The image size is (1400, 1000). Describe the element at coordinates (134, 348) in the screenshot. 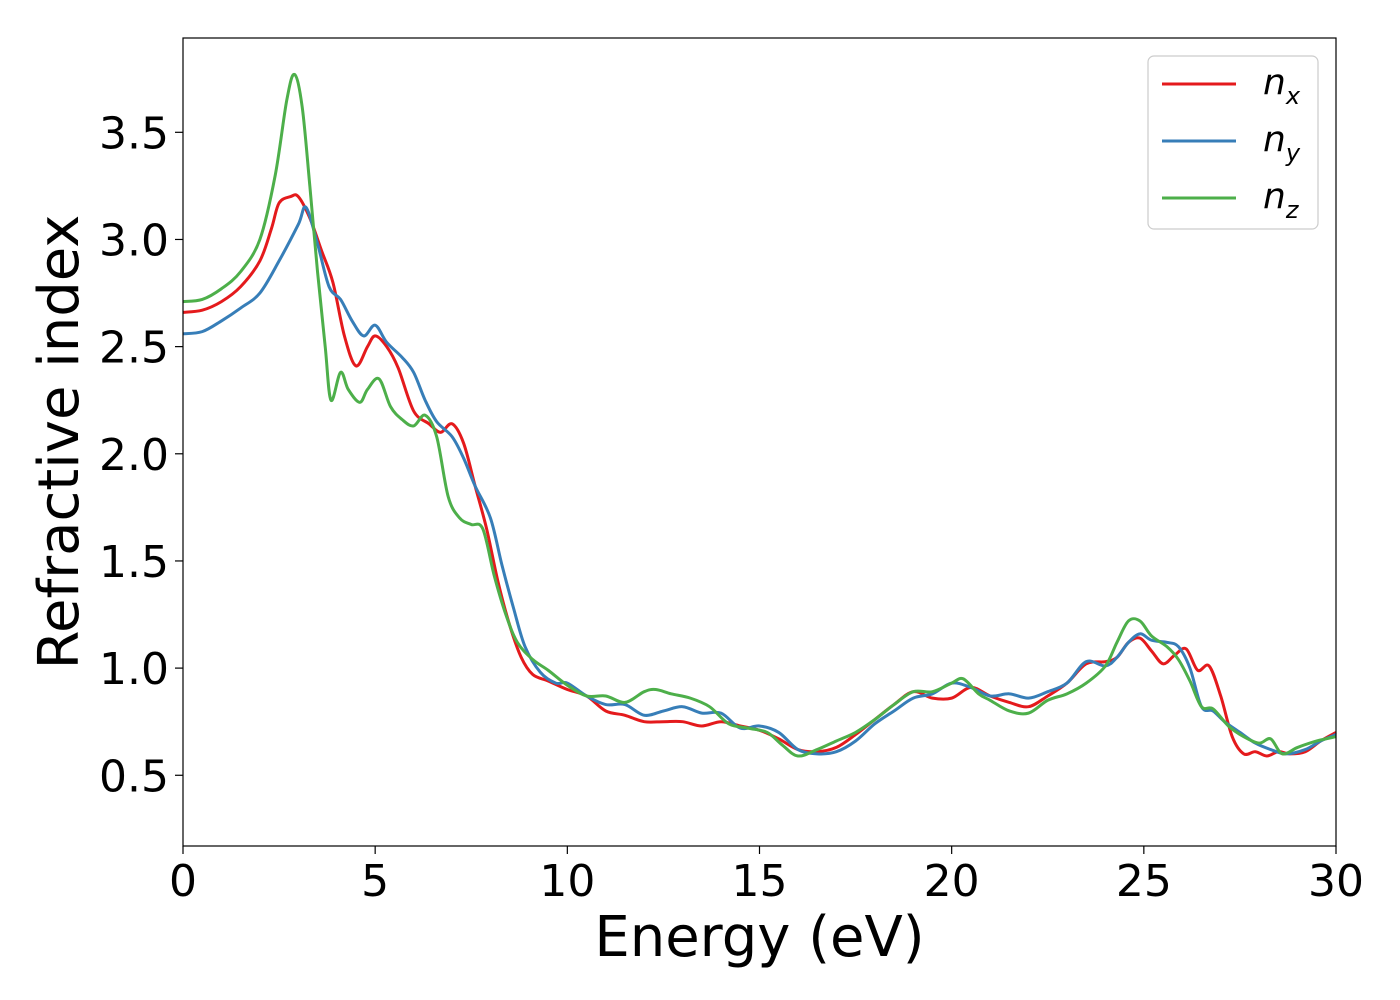

I see `y-tick-label: 2.5` at that location.